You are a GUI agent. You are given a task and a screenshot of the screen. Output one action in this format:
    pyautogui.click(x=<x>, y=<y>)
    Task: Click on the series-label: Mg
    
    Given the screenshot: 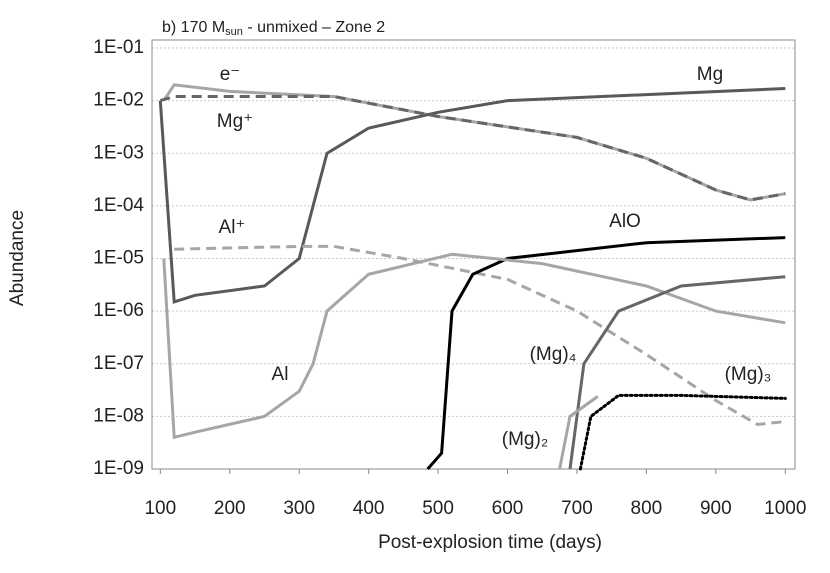 What is the action you would take?
    pyautogui.click(x=710, y=74)
    